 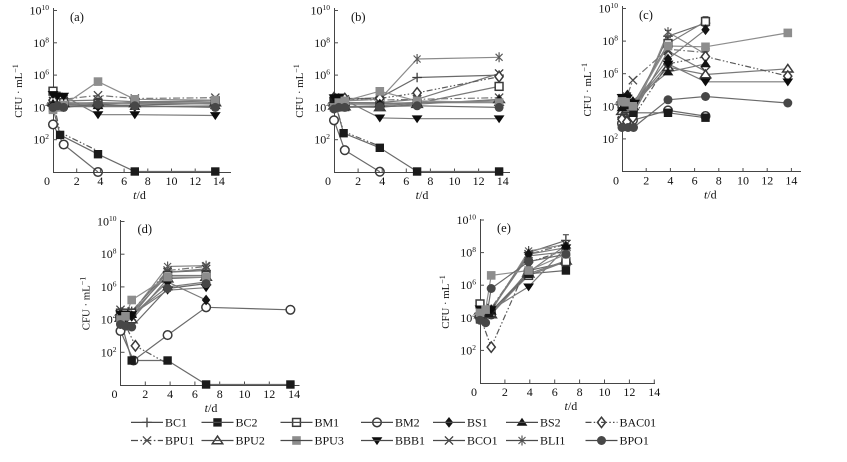 I want to click on svg-text: (e), so click(x=504, y=228).